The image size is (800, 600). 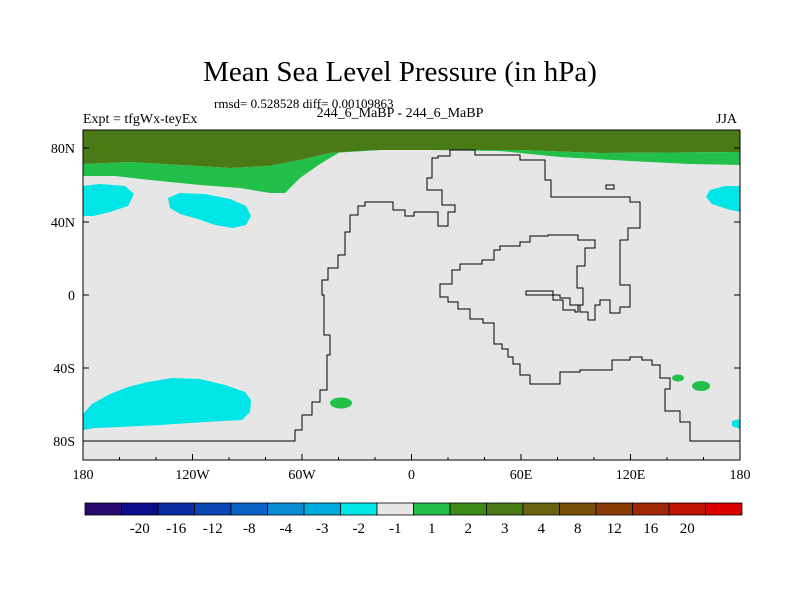 What do you see at coordinates (469, 529) in the screenshot?
I see `colorbar-label: 2` at bounding box center [469, 529].